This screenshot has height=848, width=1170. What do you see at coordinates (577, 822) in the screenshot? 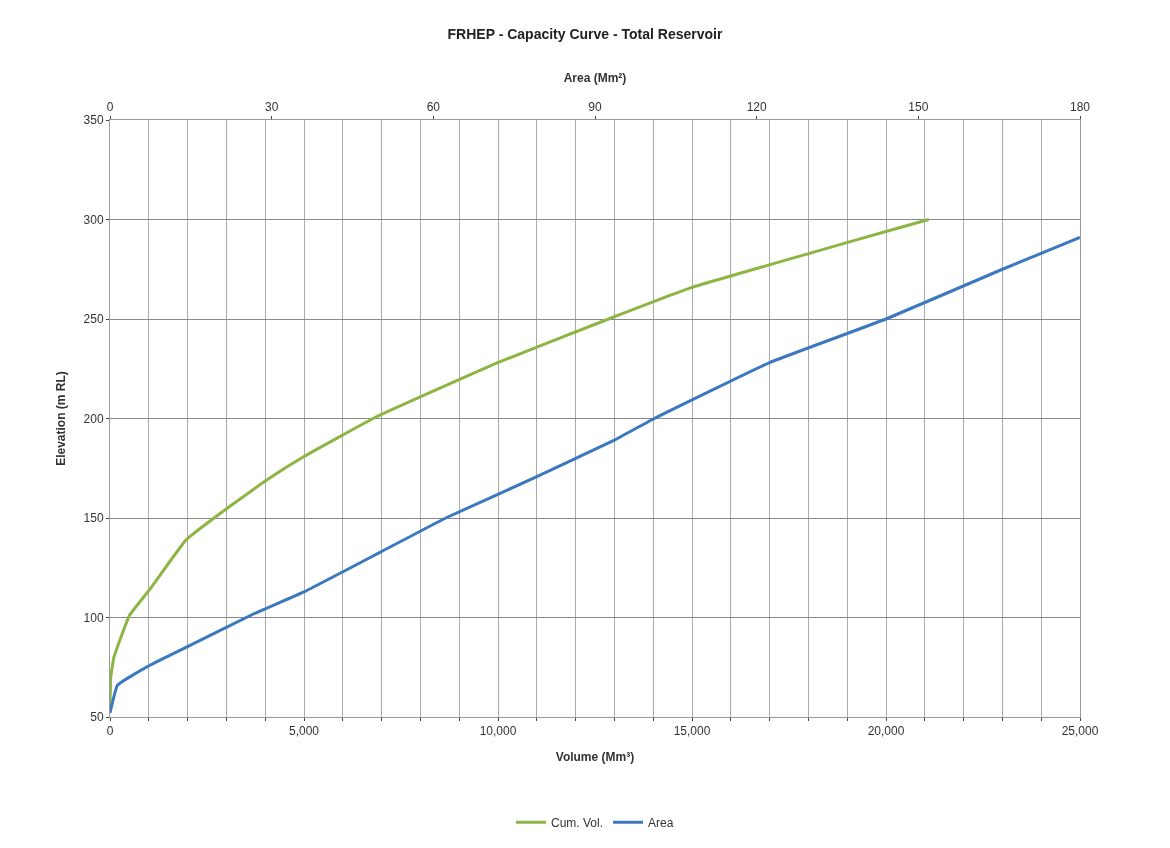
I see `legend-label: Cum. Vol.` at bounding box center [577, 822].